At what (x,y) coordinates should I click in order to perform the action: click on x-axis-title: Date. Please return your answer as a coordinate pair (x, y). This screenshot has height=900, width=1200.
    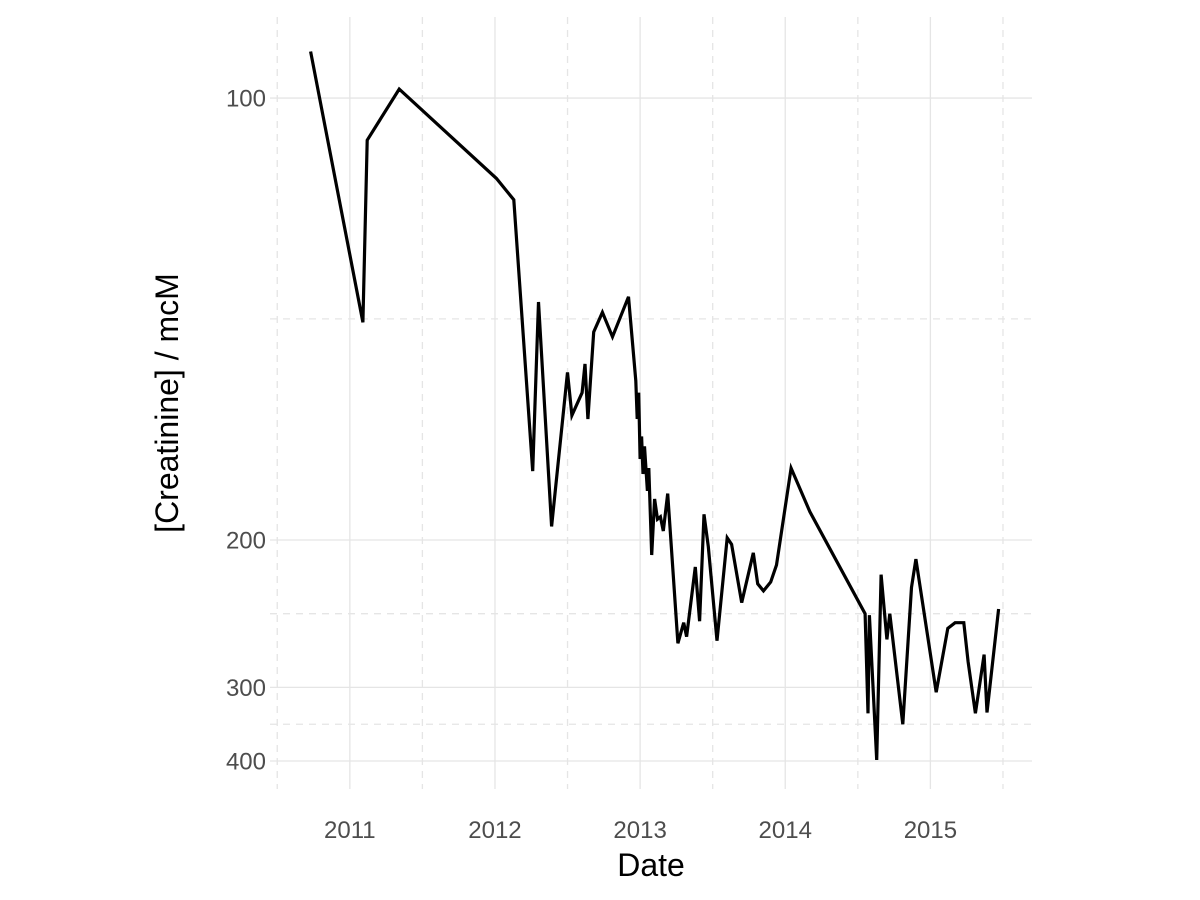
    Looking at the image, I should click on (651, 865).